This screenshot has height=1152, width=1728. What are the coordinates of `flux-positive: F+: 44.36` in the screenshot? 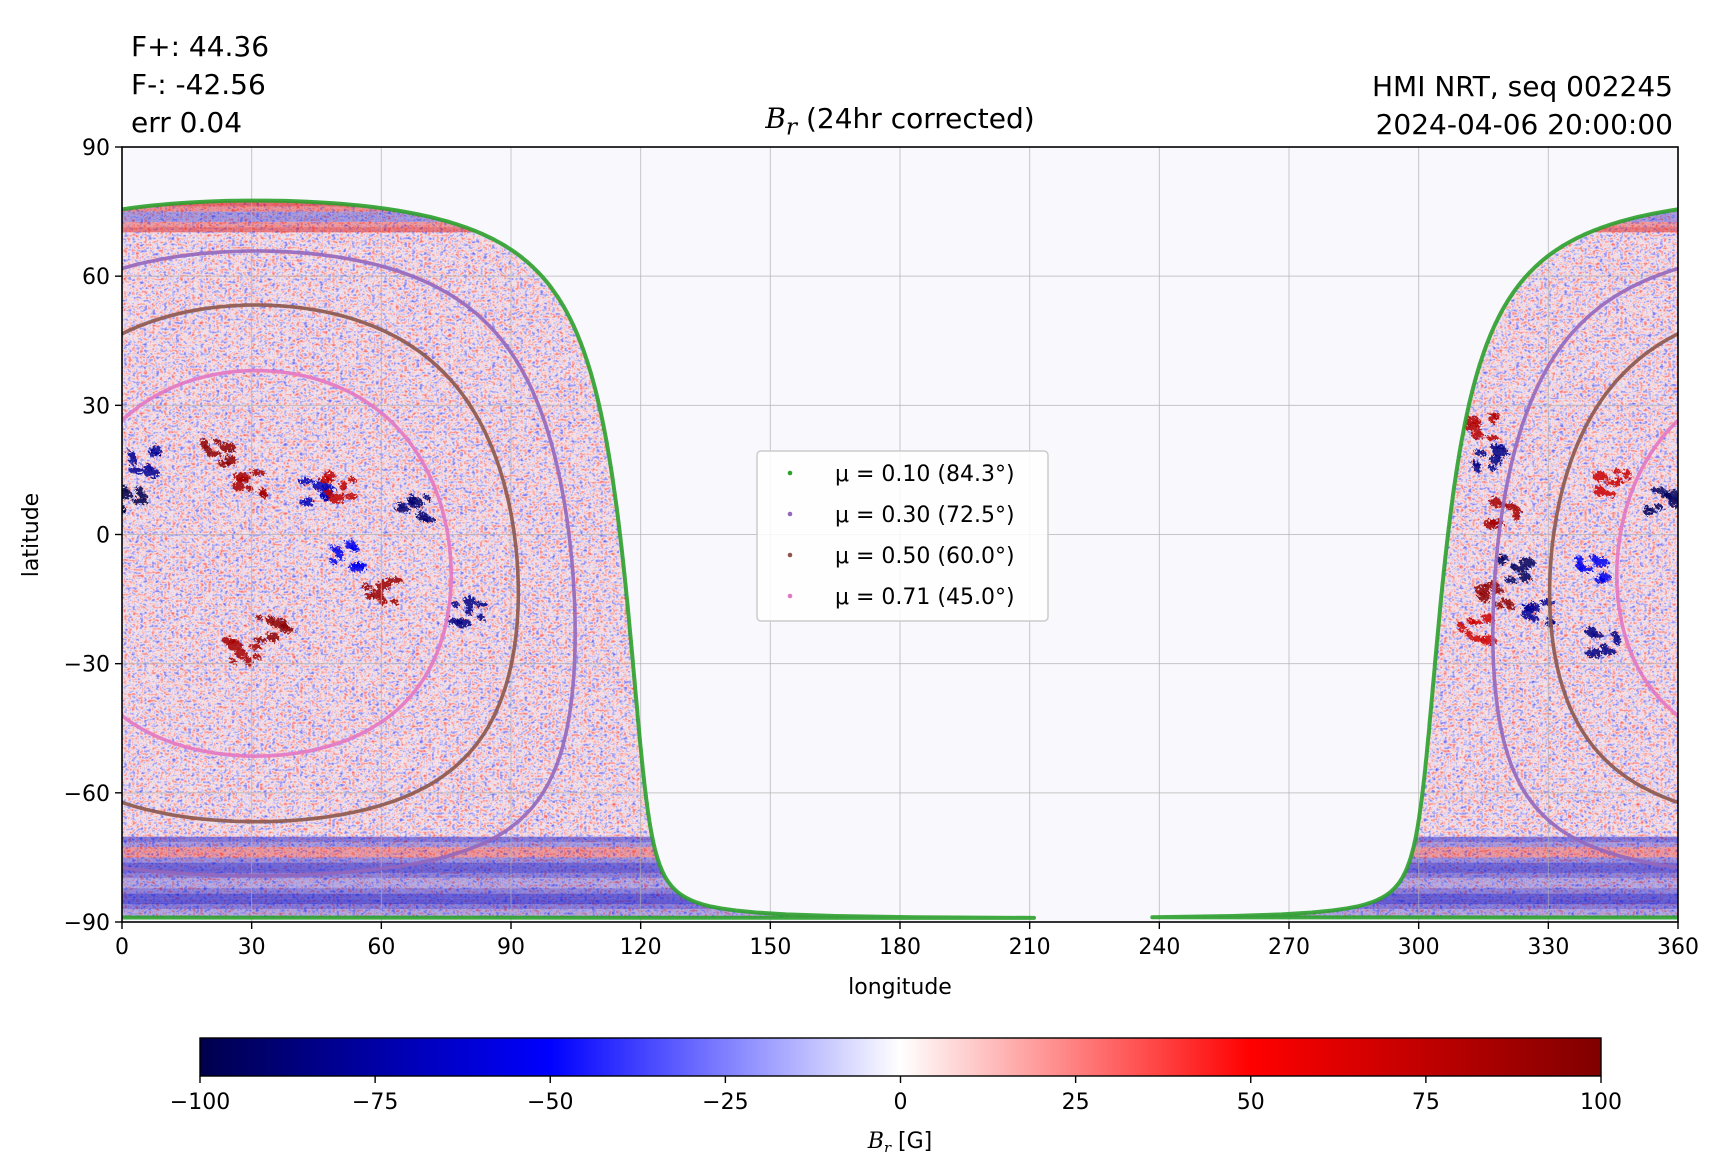 It's located at (200, 46).